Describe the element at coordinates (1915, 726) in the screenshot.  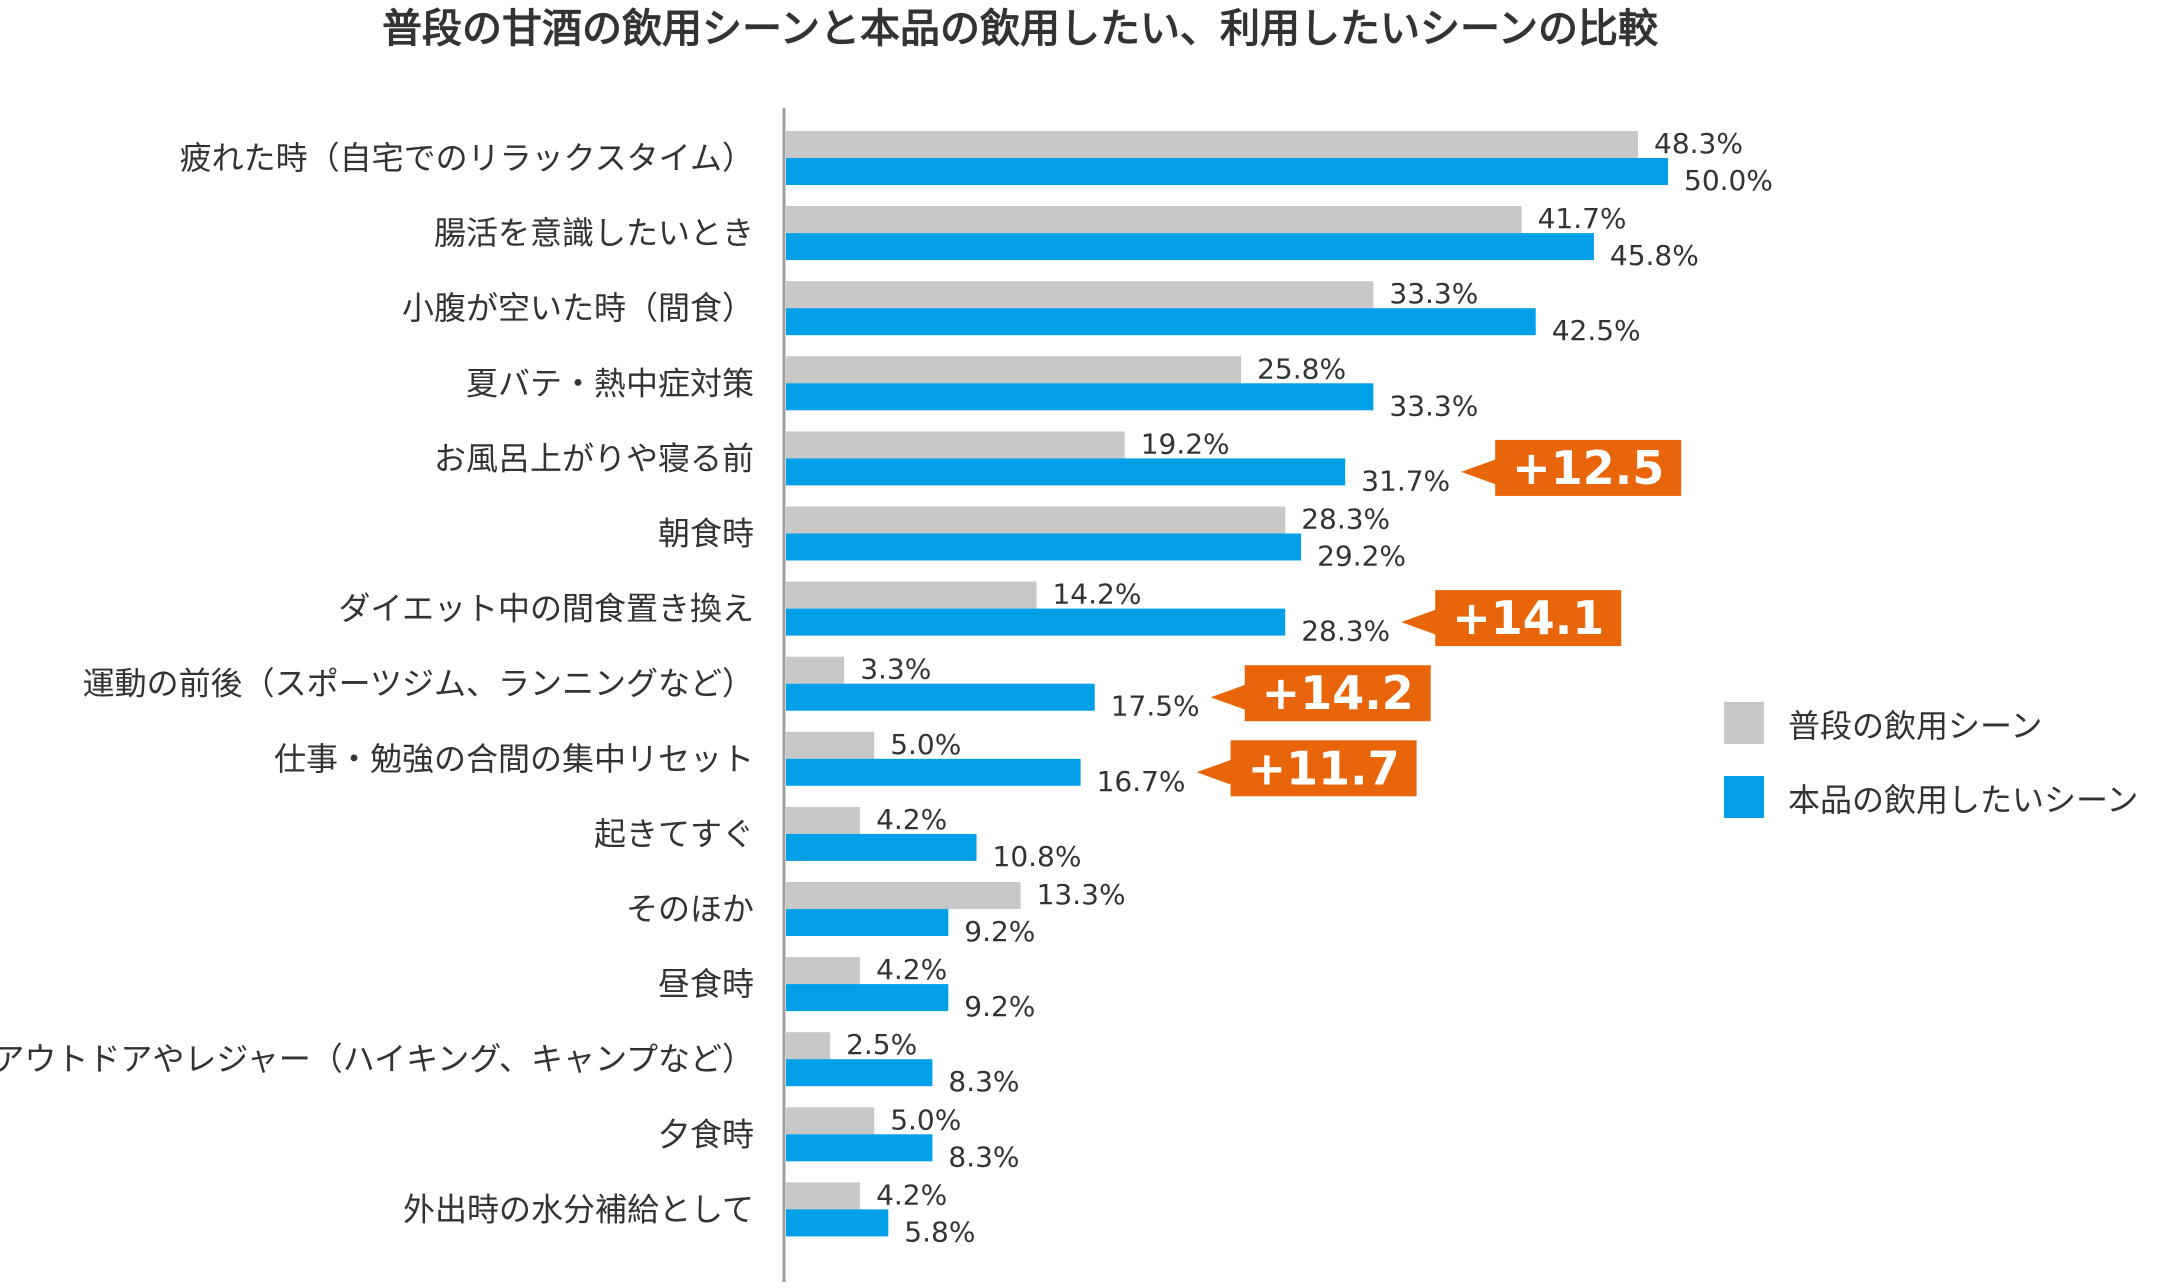
I see `legend-label-usual: 普段の飲用シーン` at that location.